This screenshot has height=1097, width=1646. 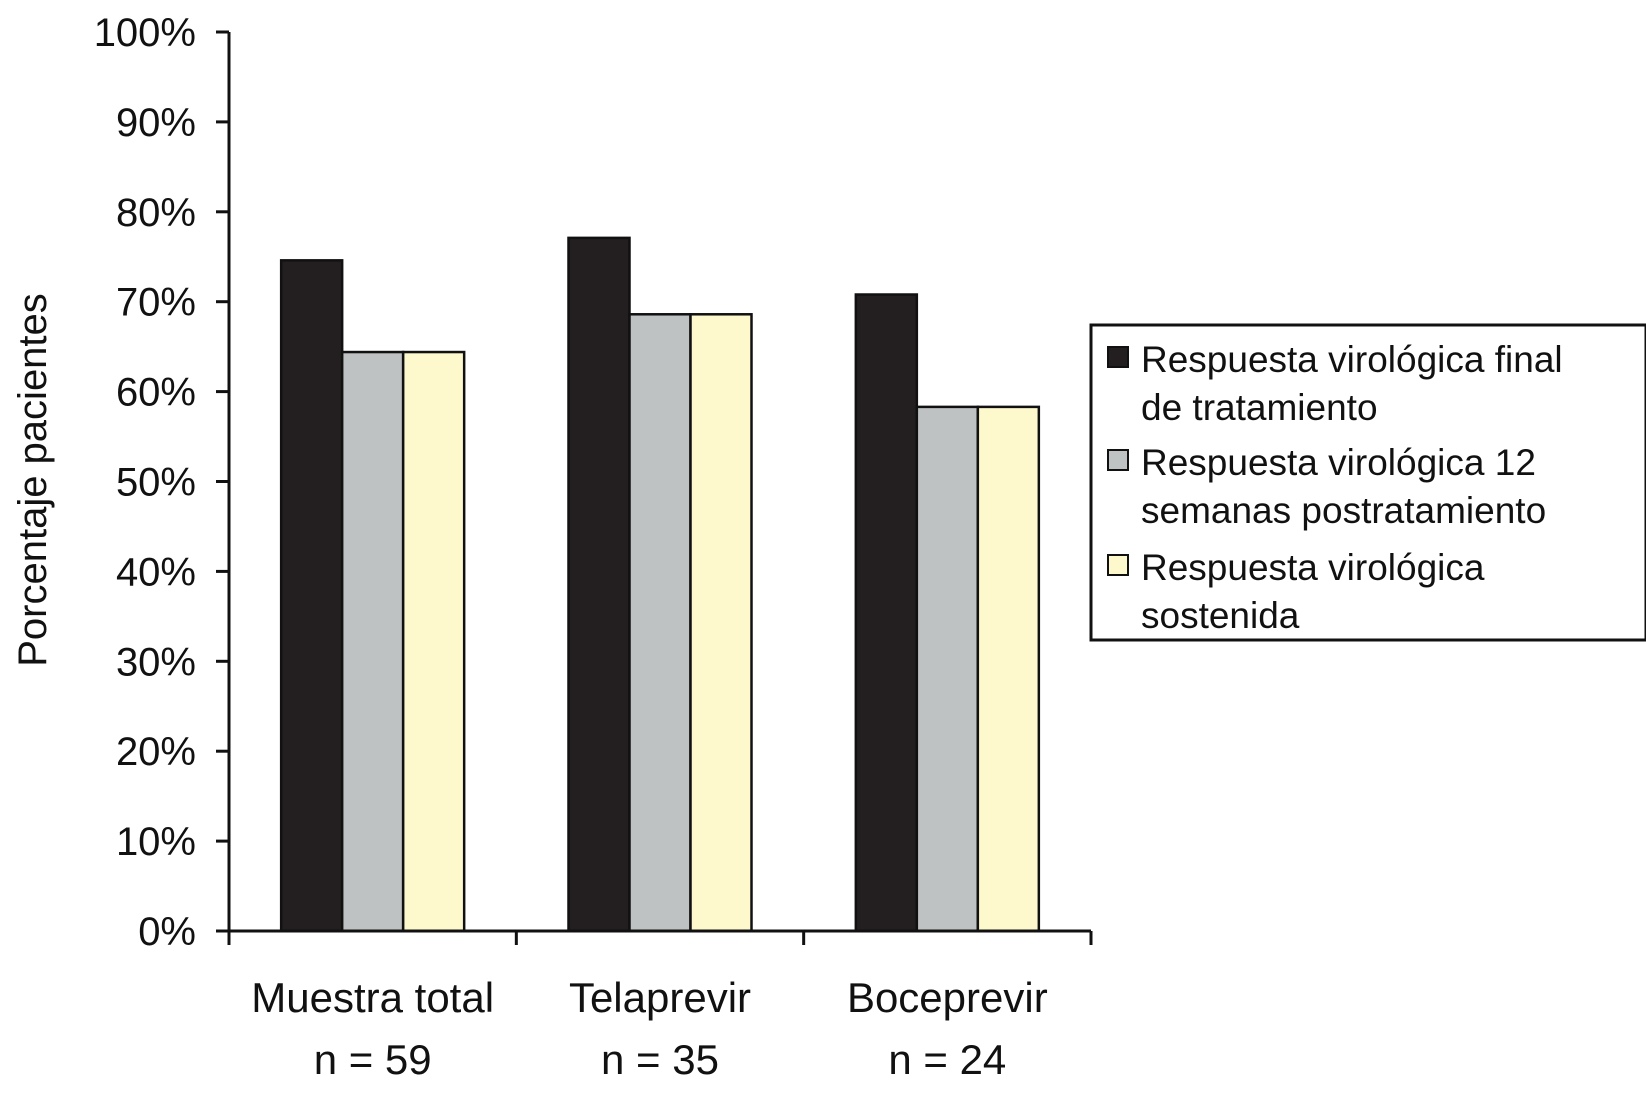 I want to click on y-tick-label: 70%, so click(x=156, y=303).